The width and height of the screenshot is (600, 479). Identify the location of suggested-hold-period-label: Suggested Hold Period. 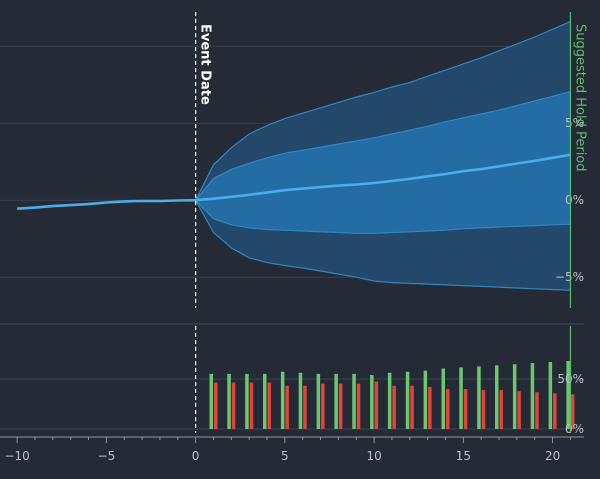
(579, 98).